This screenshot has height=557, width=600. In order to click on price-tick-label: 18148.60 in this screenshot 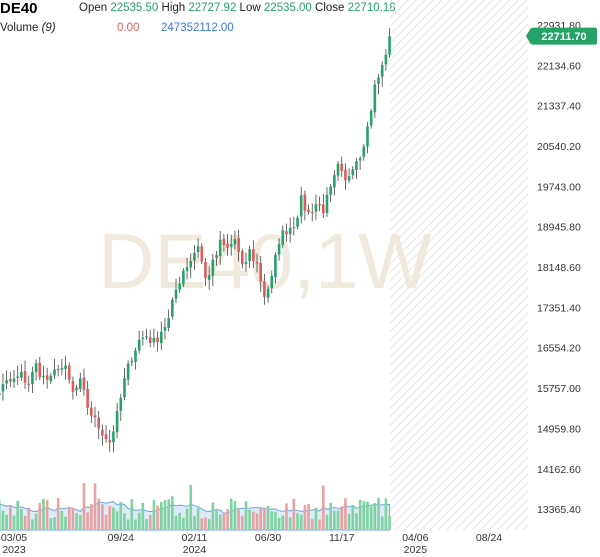, I will do `click(559, 268)`.